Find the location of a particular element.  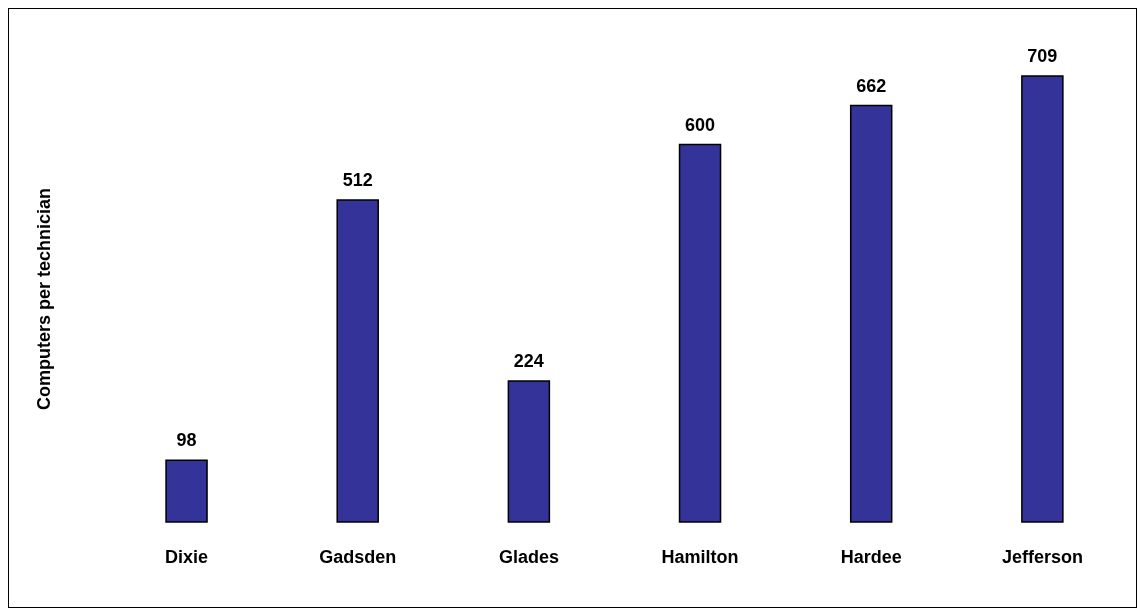

data-label: 512 is located at coordinates (357, 179).